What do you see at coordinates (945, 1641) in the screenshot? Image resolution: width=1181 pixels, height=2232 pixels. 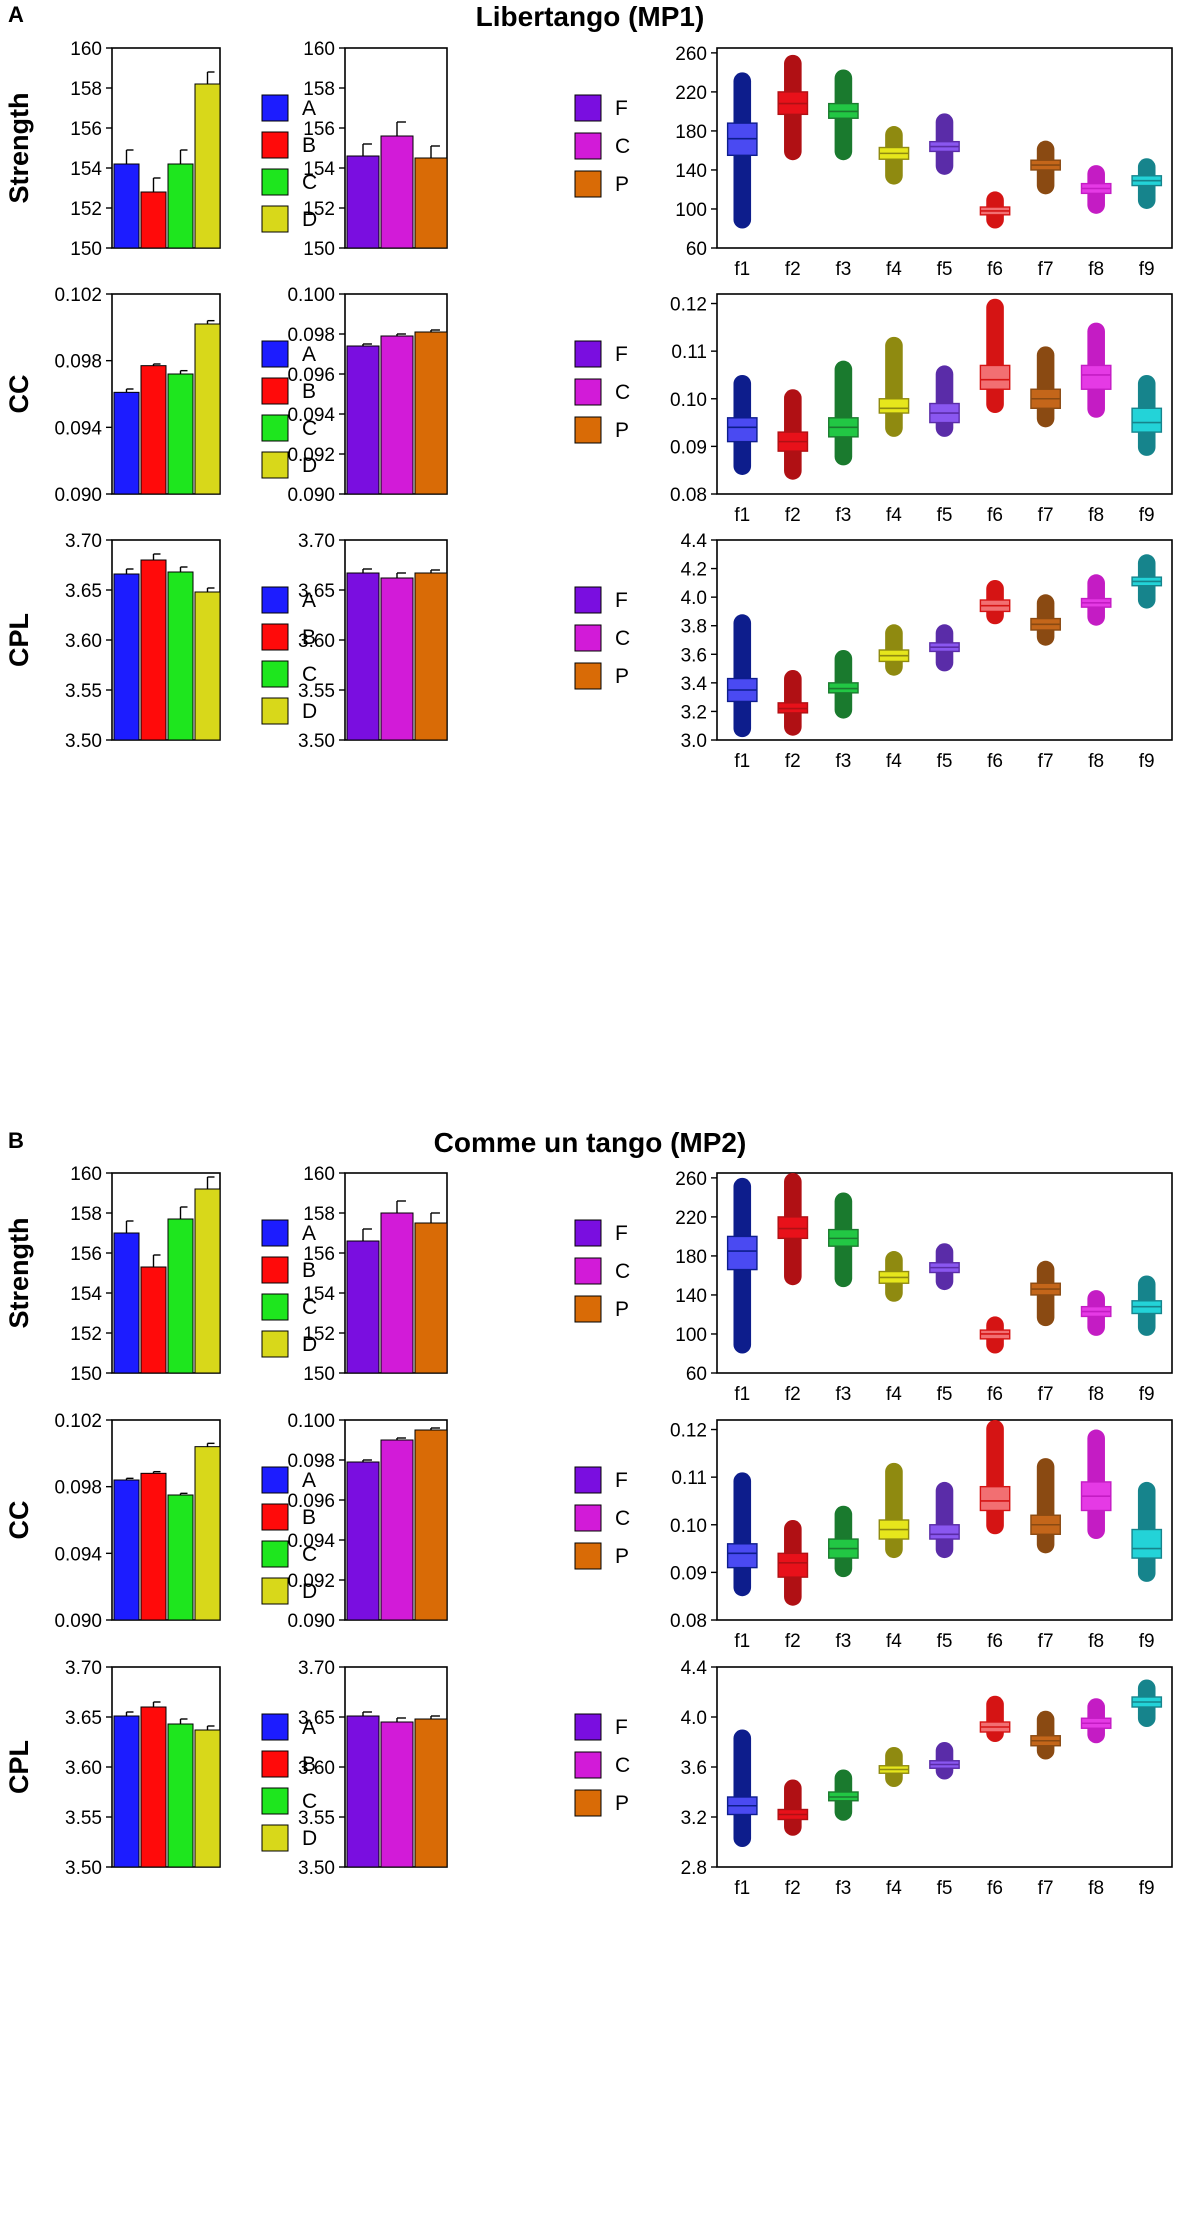 I see `panel-b-cc-features-category-label: f5` at bounding box center [945, 1641].